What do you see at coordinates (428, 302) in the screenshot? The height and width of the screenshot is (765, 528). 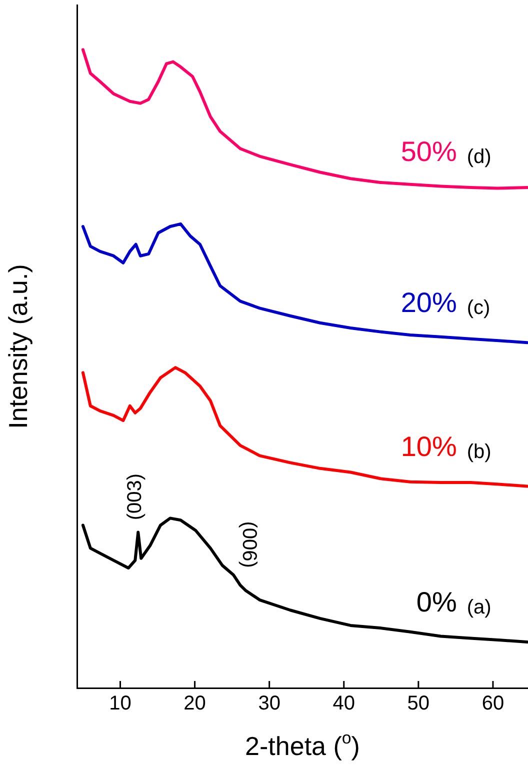 I see `series-label: 20%` at bounding box center [428, 302].